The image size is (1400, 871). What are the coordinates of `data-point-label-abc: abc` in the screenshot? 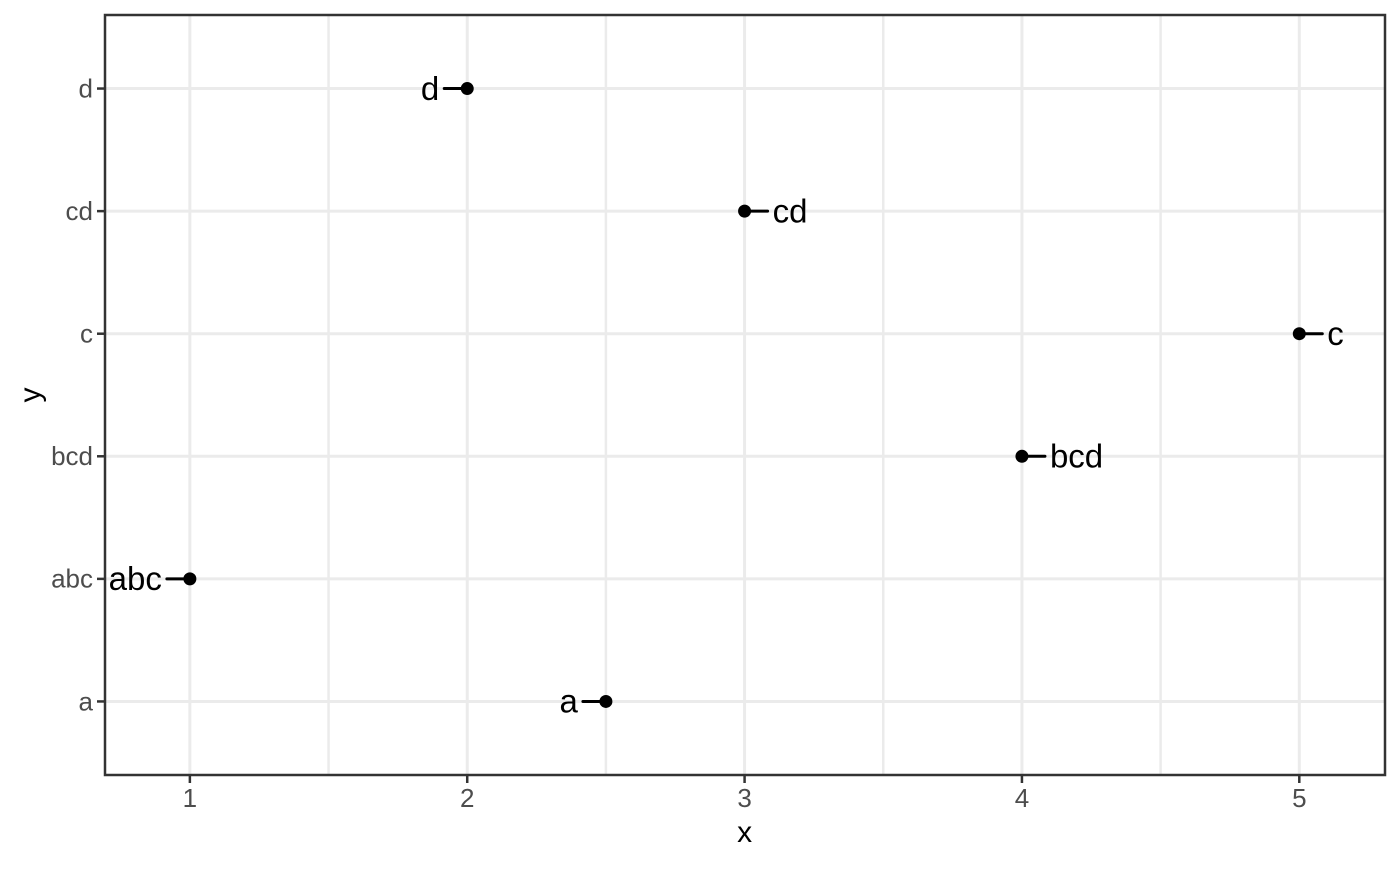 It's located at (135, 578).